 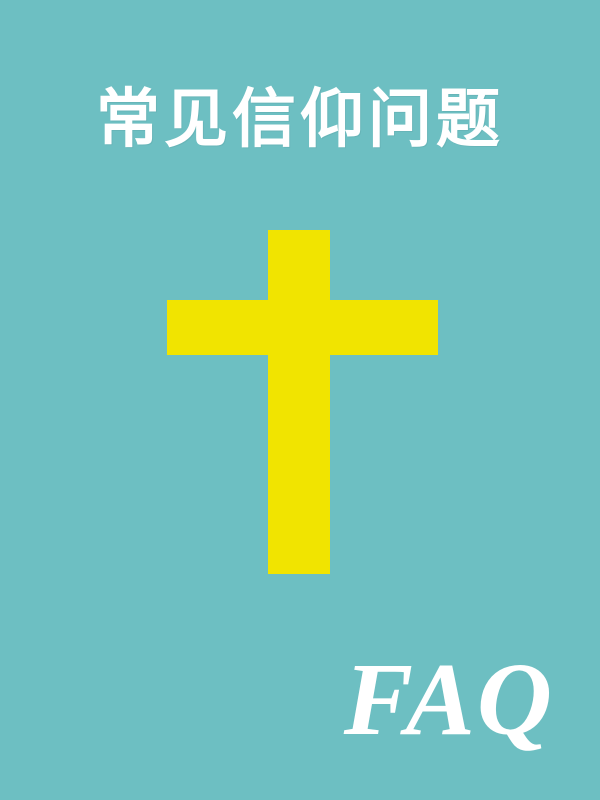 I want to click on cross-vertical-beam, so click(x=299, y=402).